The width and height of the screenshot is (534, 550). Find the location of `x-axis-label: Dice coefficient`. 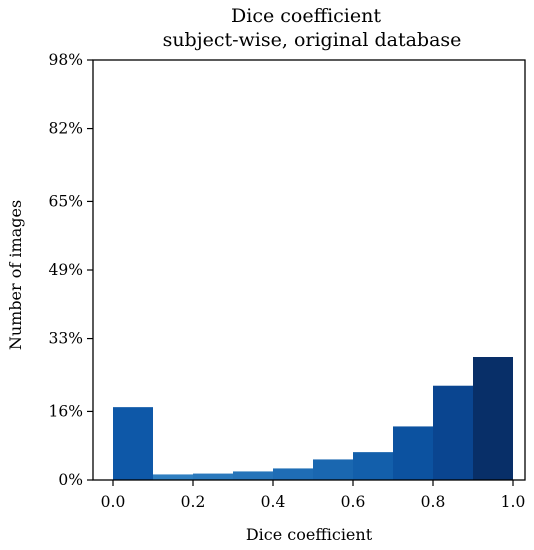

x-axis-label: Dice coefficient is located at coordinates (309, 534).